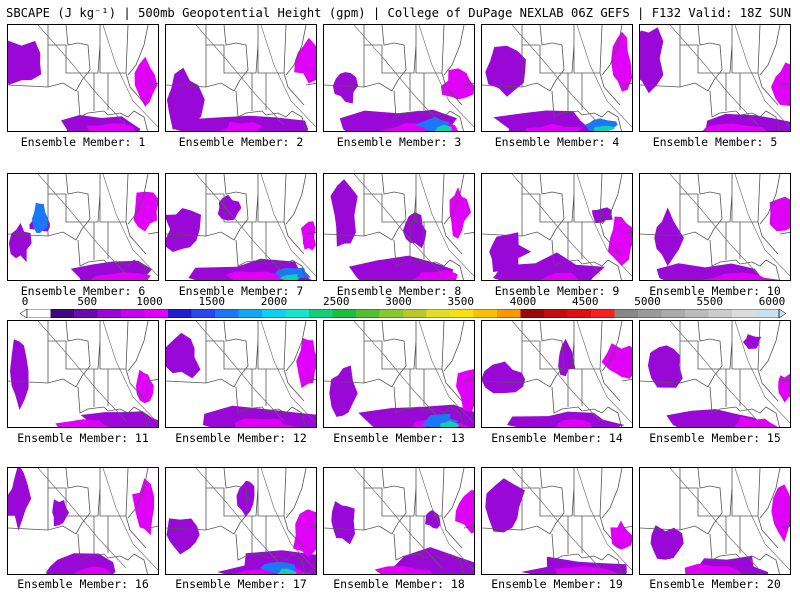 The width and height of the screenshot is (800, 600). What do you see at coordinates (449, 423) in the screenshot?
I see `cape-region-extreme` at bounding box center [449, 423].